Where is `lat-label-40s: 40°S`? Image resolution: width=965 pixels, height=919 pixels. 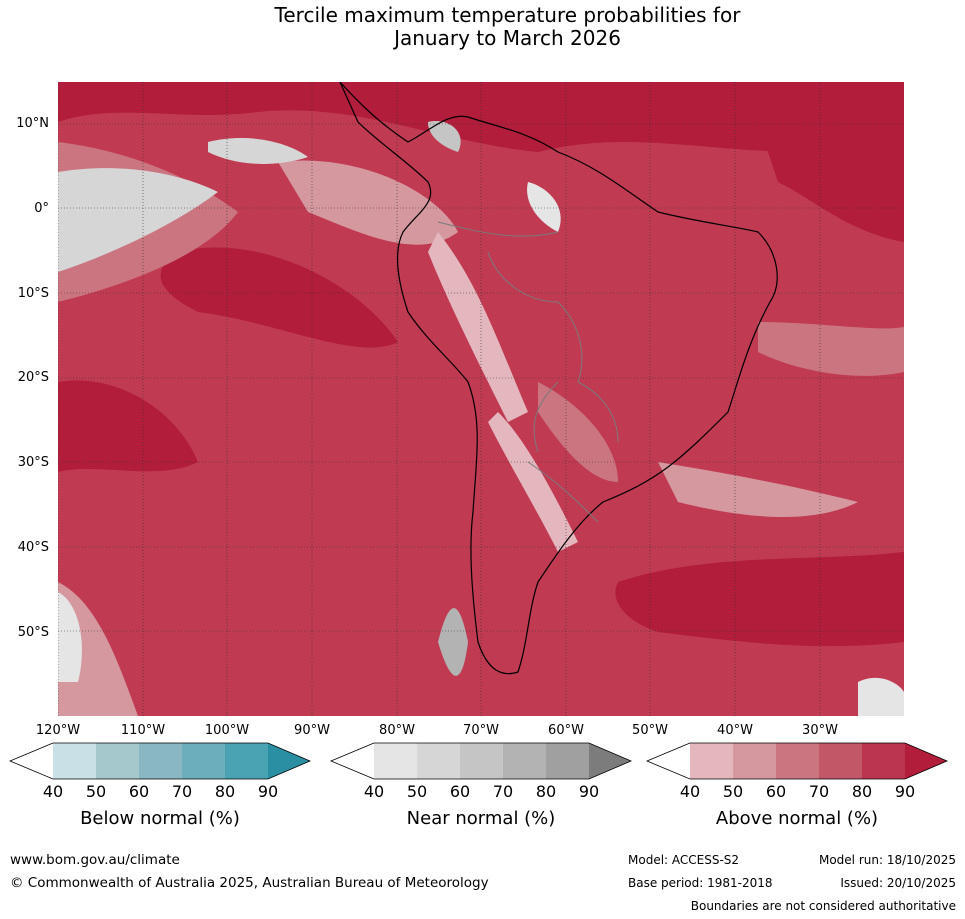 lat-label-40s: 40°S is located at coordinates (33, 547).